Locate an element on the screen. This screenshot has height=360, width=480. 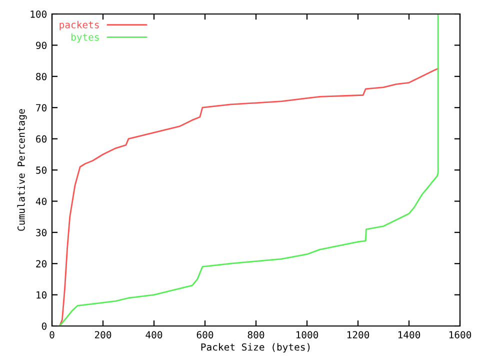
y-tick-label: 50 is located at coordinates (41, 170).